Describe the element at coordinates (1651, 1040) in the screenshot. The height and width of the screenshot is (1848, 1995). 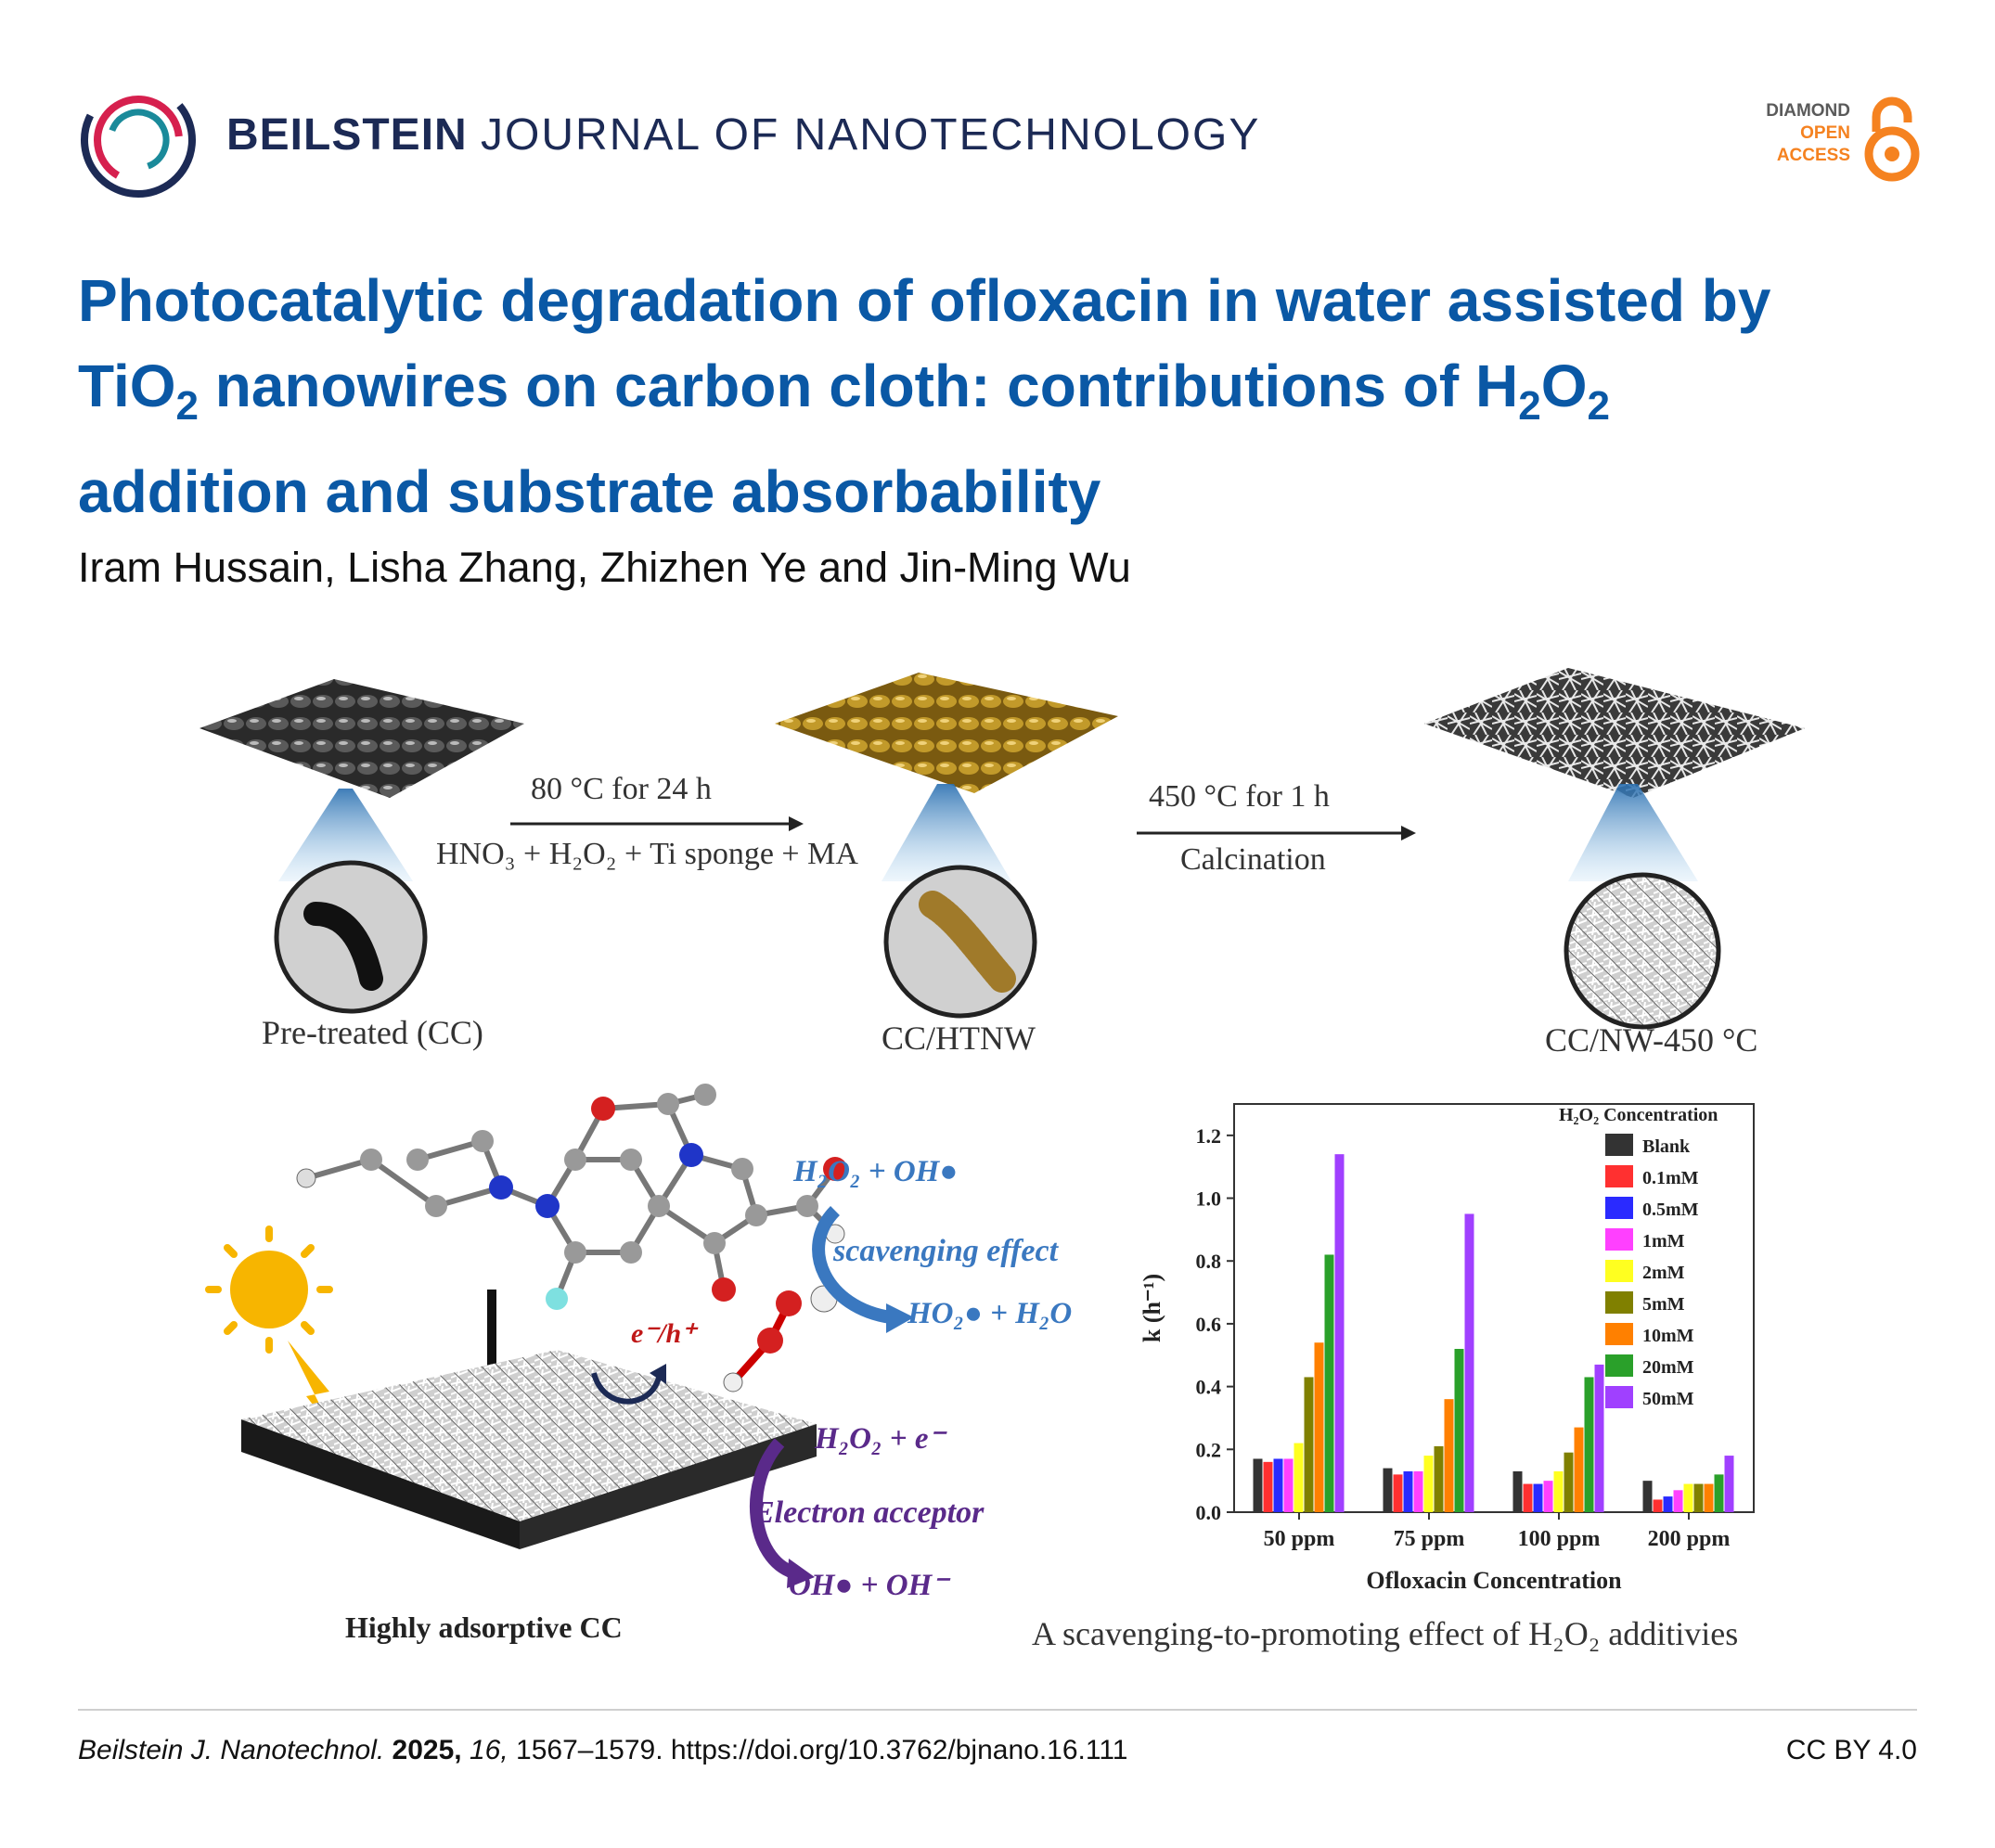
I see `stage-nw450-label: CC/NW-450 °C` at that location.